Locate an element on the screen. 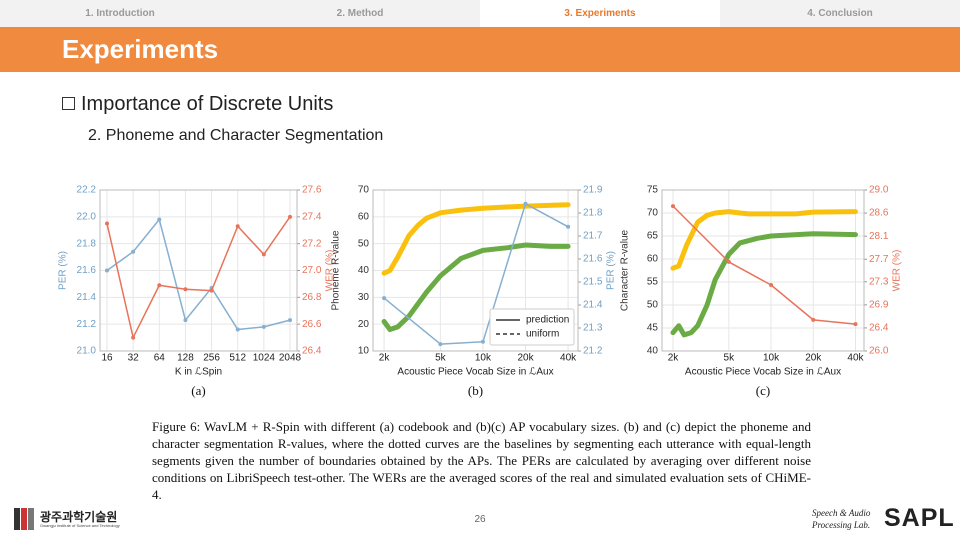  y-tick-label: 21.8 is located at coordinates (87, 243).